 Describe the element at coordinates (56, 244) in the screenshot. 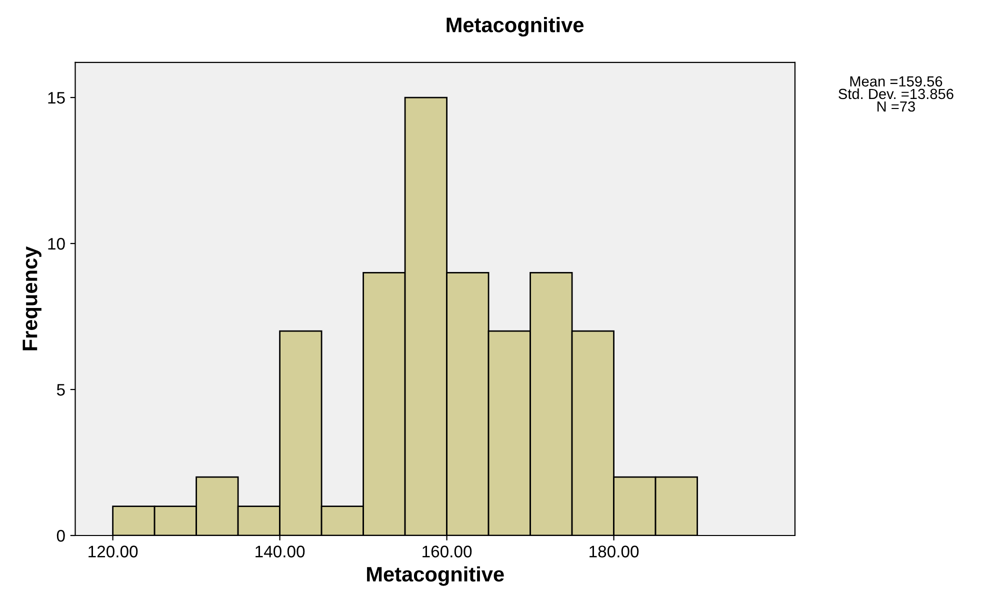

I see `y-tick-label: 10` at that location.